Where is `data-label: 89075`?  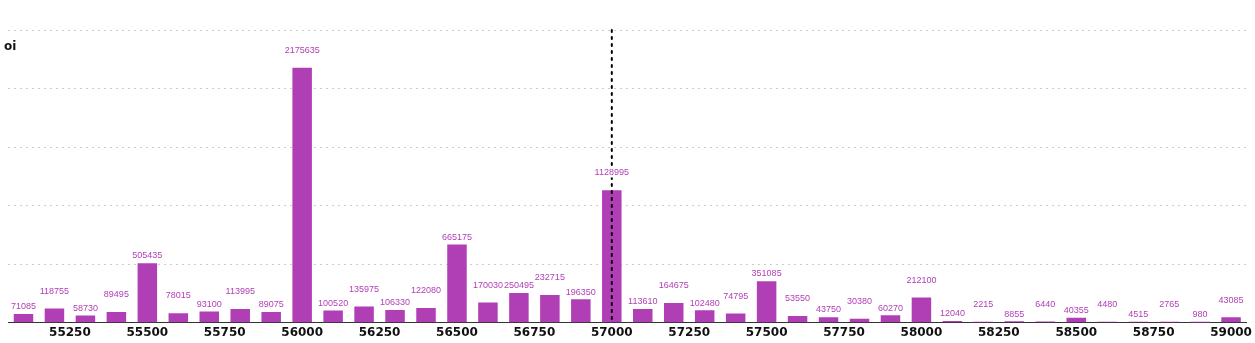 data-label: 89075 is located at coordinates (271, 304).